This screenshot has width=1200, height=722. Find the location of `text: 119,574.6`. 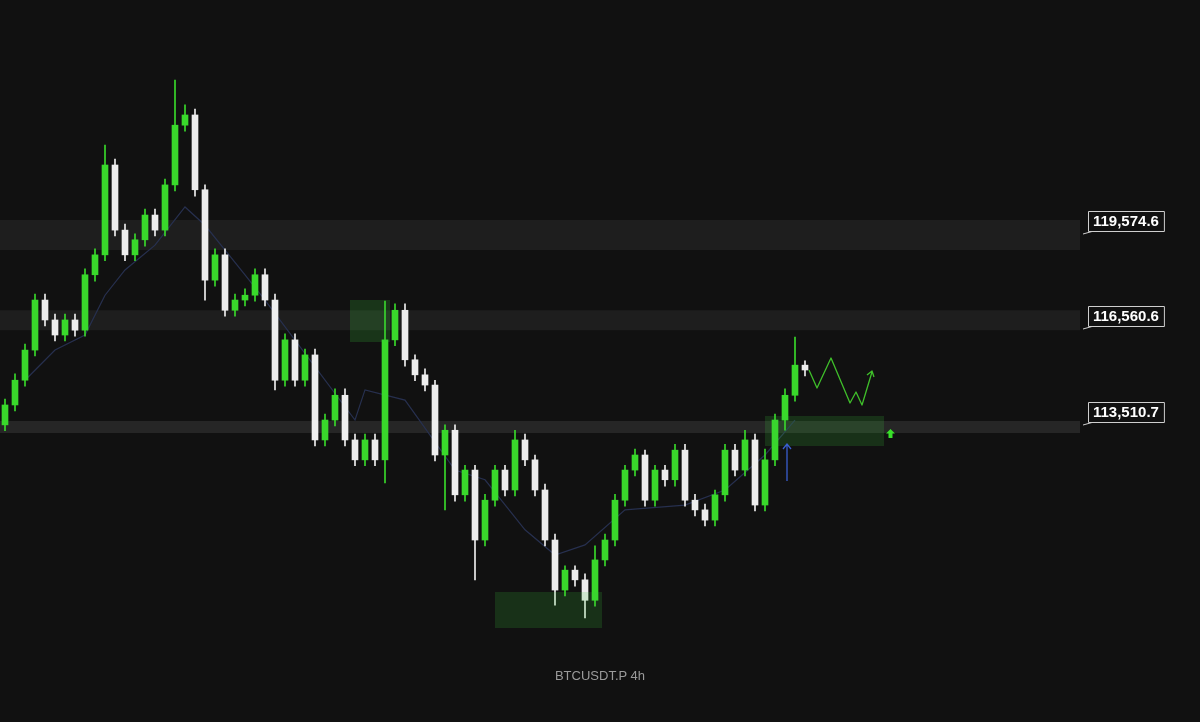

text: 119,574.6 is located at coordinates (1126, 221).